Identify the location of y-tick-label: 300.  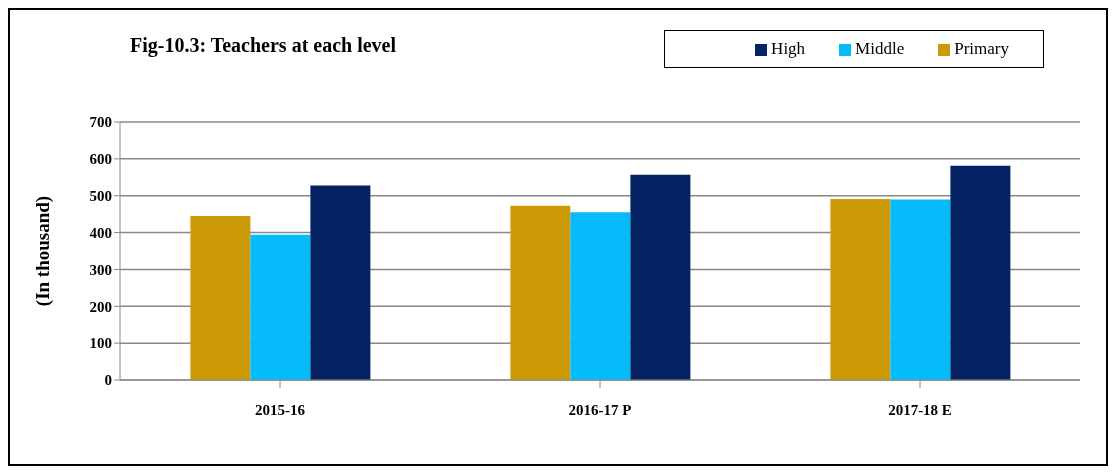
(100, 269).